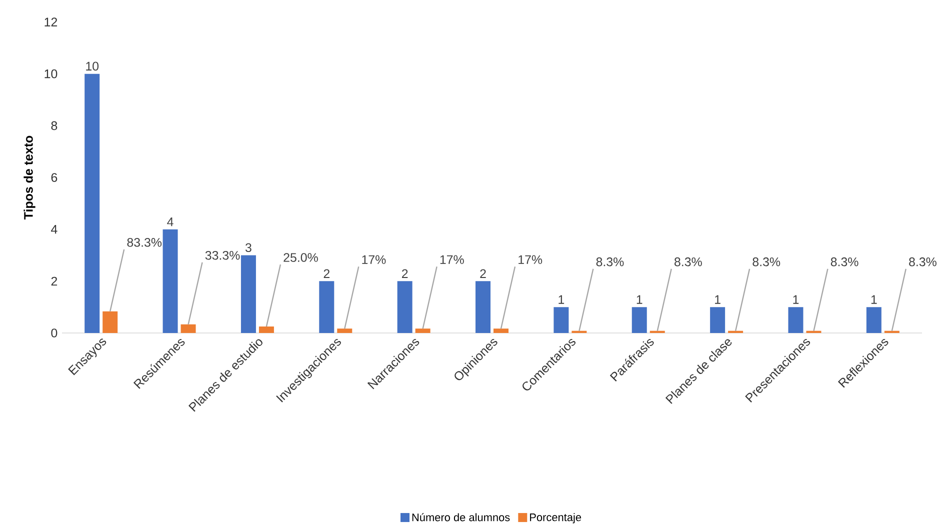 This screenshot has height=528, width=951. Describe the element at coordinates (54, 177) in the screenshot. I see `y-tick-label: 6` at that location.